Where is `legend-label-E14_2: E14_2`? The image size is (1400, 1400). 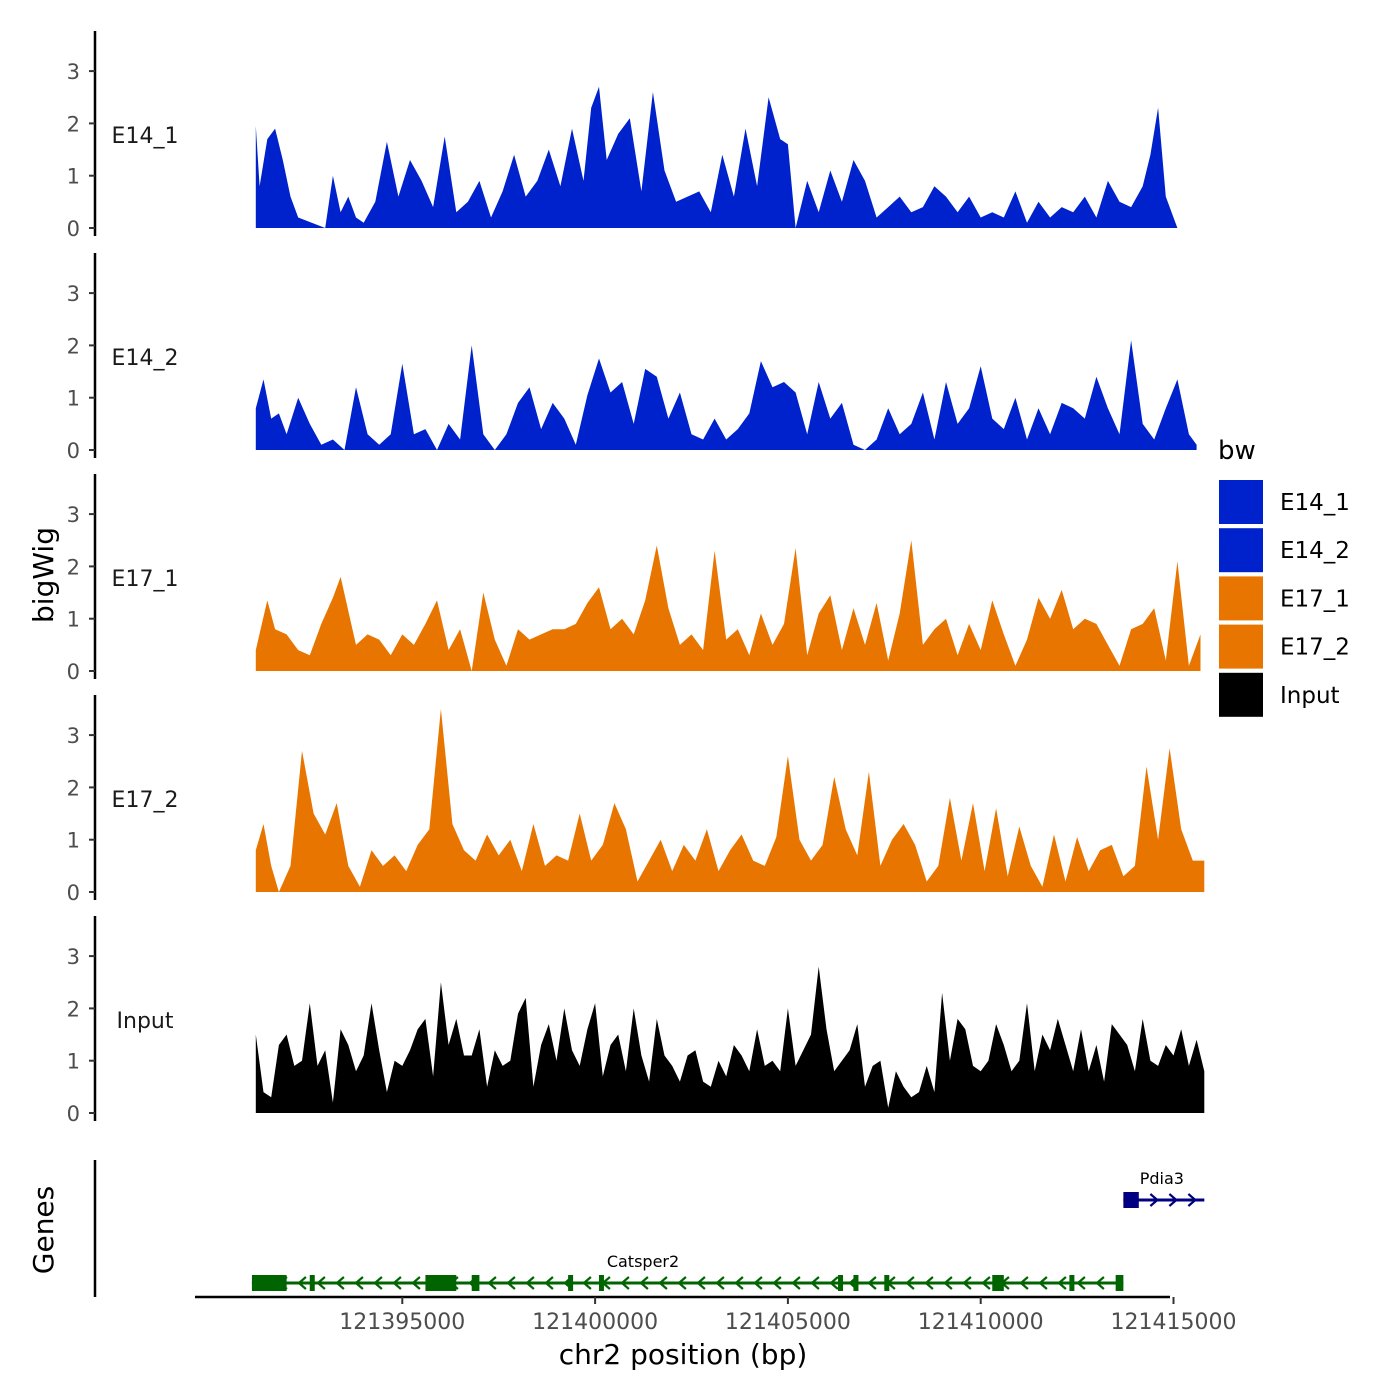 legend-label-E14_2: E14_2 is located at coordinates (1315, 551).